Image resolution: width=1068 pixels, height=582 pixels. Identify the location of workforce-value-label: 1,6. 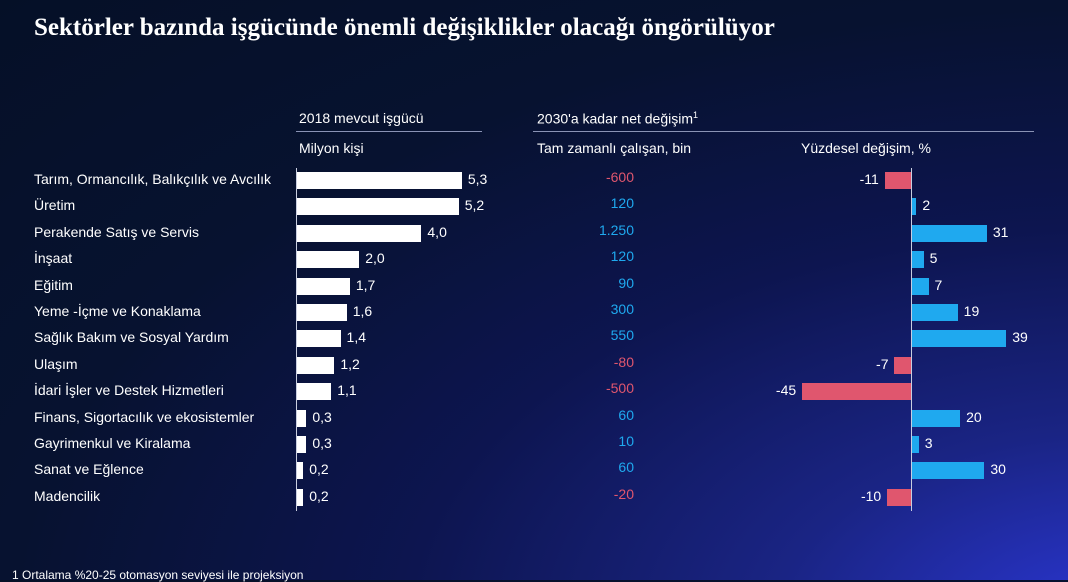
(362, 311).